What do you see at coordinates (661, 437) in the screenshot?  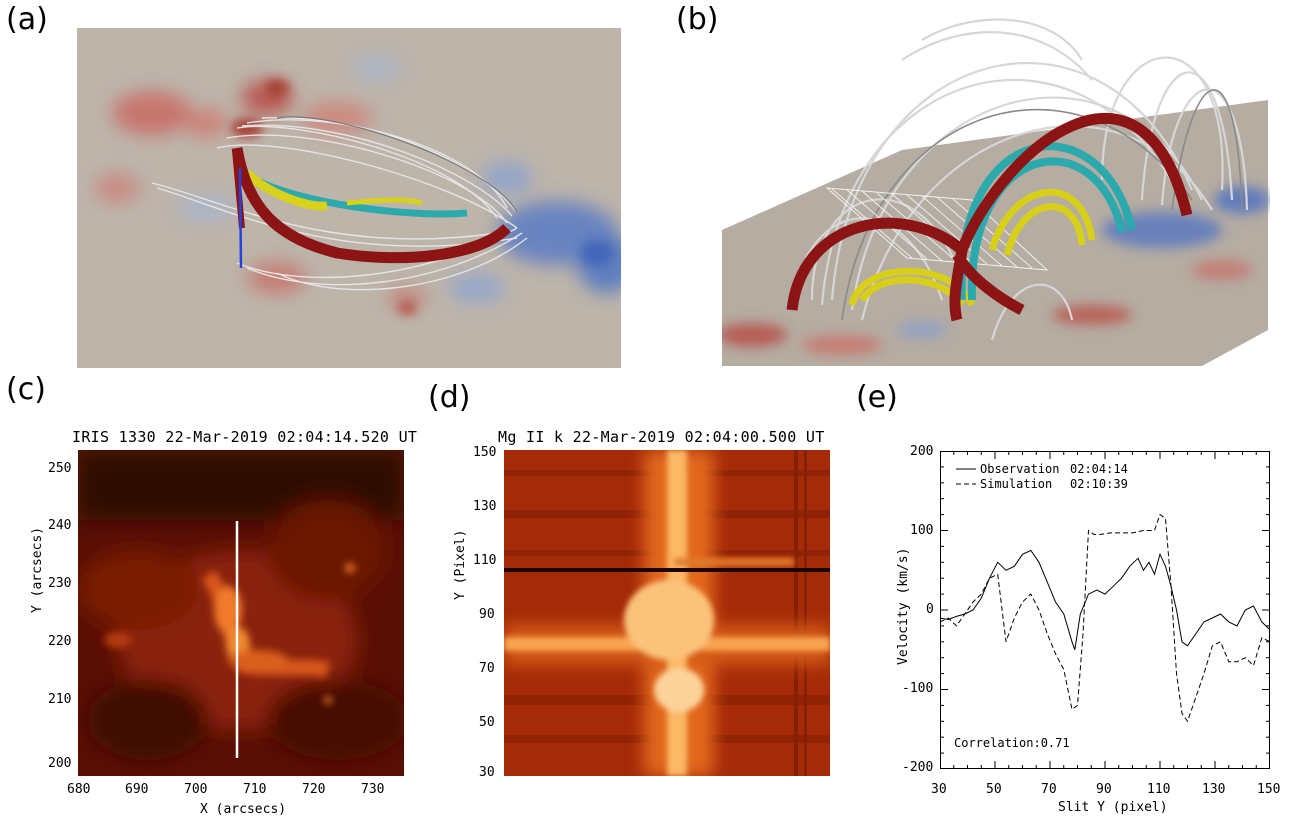 I see `panel-d-title: Mg II k 22-Mar-2019 02:04:00.500 UT` at bounding box center [661, 437].